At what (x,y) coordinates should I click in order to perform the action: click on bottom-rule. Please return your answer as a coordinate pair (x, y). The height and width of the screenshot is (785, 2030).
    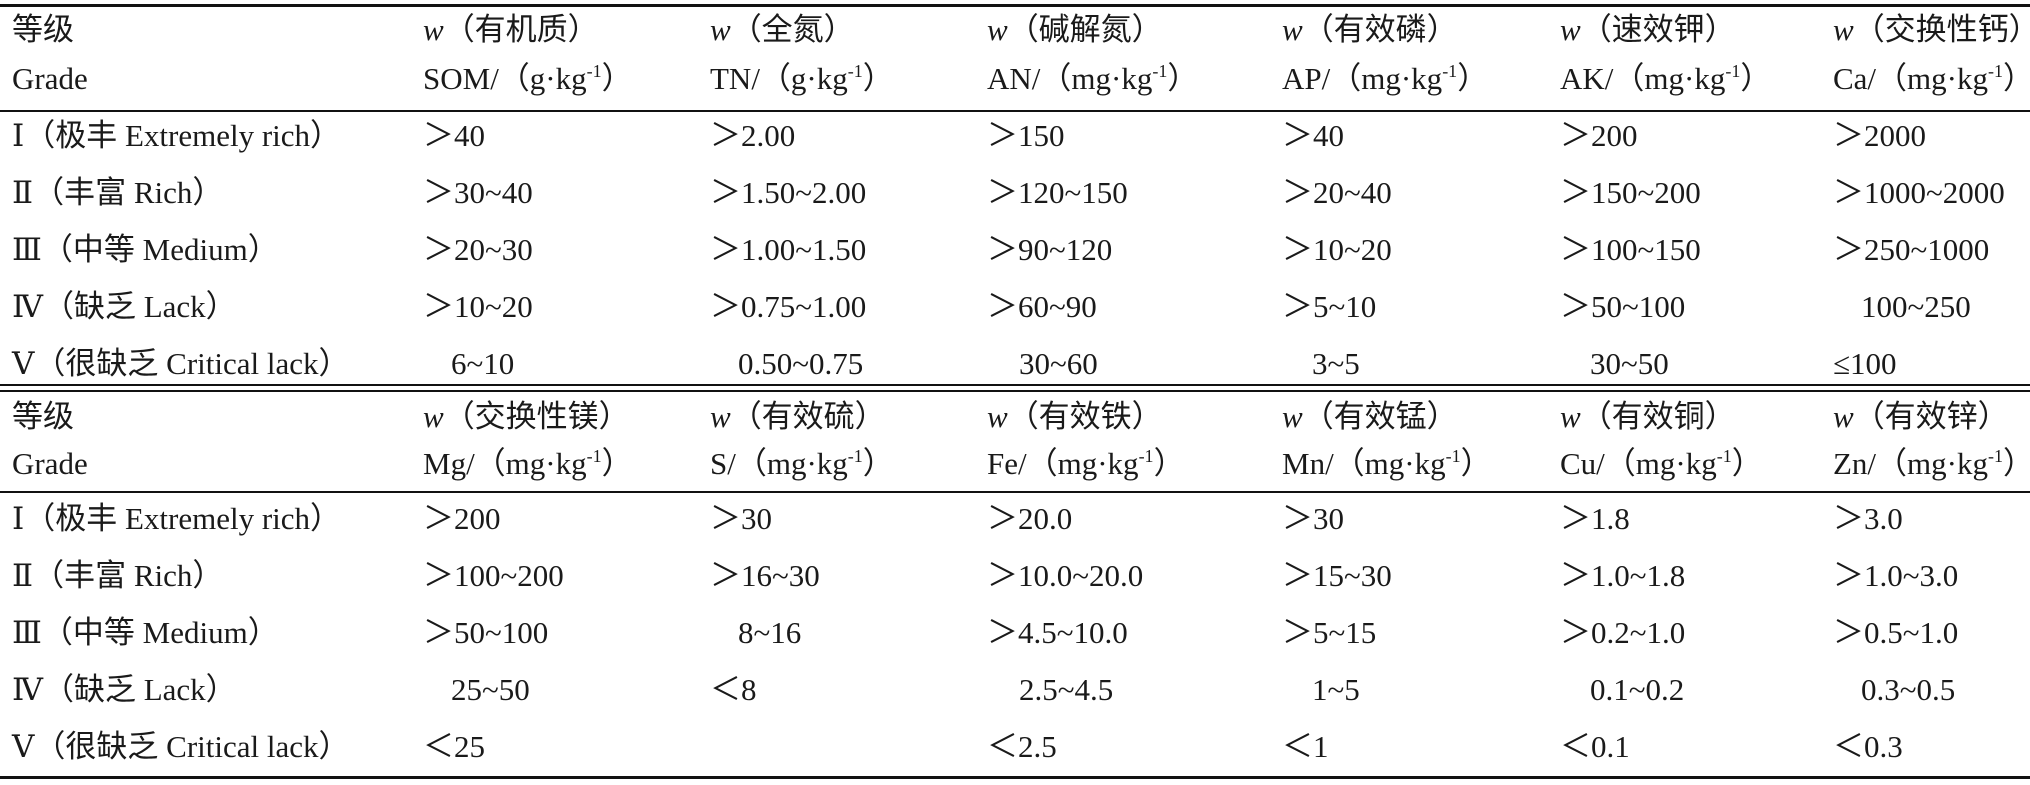
    Looking at the image, I should click on (1015, 777).